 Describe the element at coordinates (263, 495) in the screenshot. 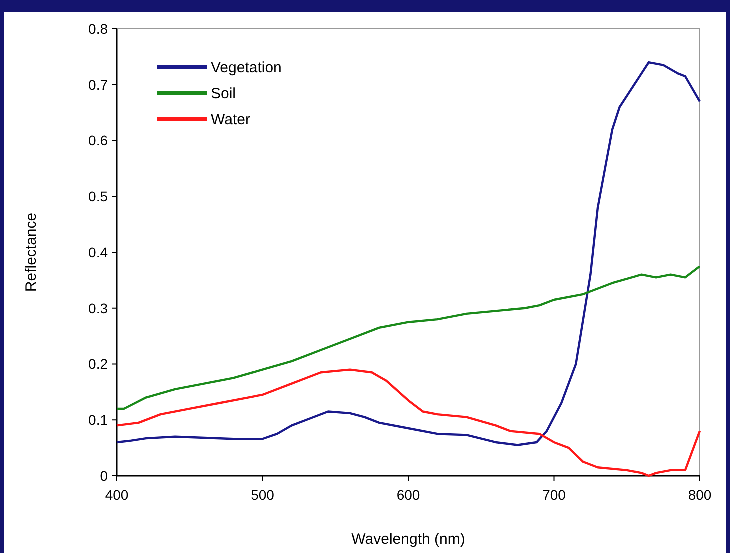

I see `x-tick-label: 500` at that location.